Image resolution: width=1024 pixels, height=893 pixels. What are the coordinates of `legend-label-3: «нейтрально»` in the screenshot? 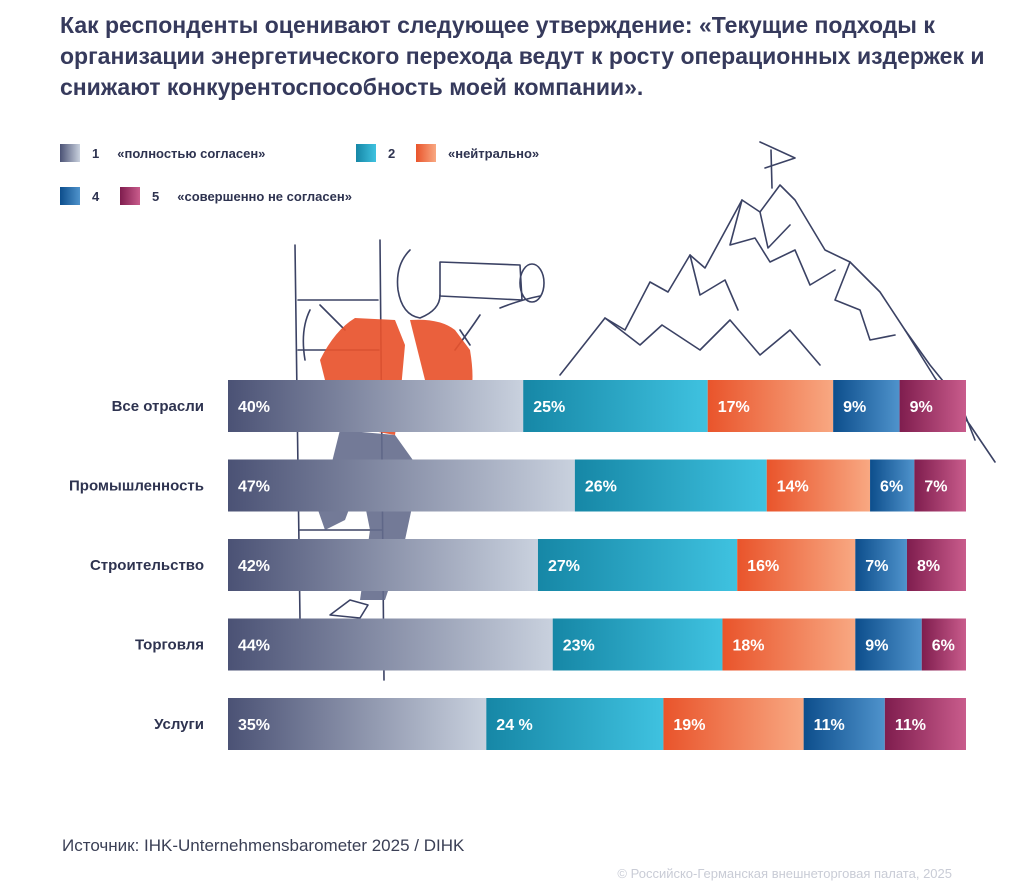 It's located at (494, 153).